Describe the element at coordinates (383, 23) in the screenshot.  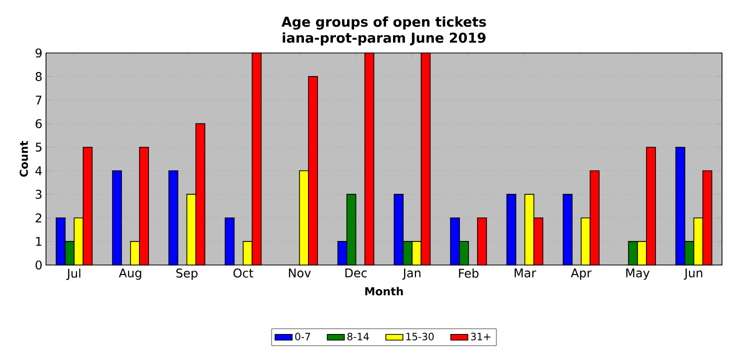
I see `chart-title: Age groups of open tickets` at that location.